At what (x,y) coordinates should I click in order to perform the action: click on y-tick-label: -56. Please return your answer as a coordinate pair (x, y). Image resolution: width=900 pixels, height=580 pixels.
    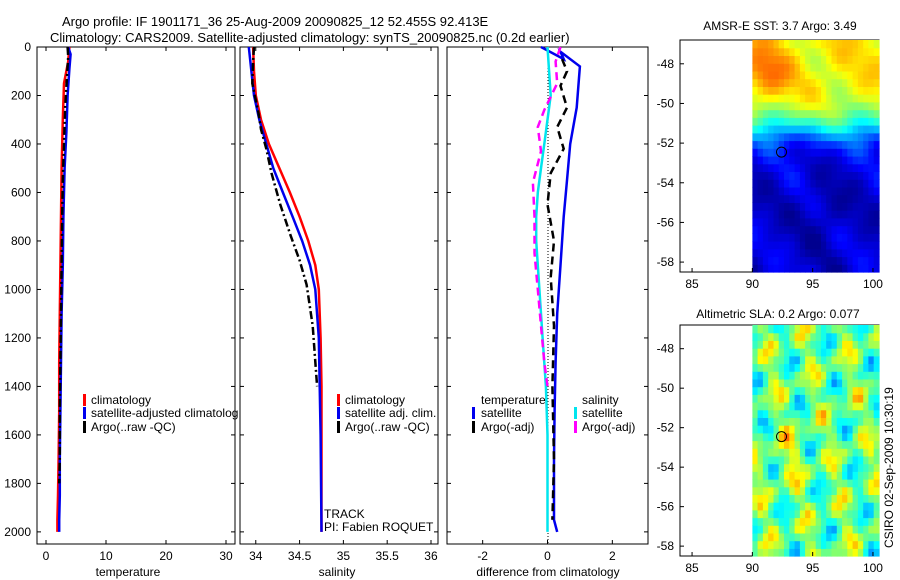
    Looking at the image, I should click on (666, 507).